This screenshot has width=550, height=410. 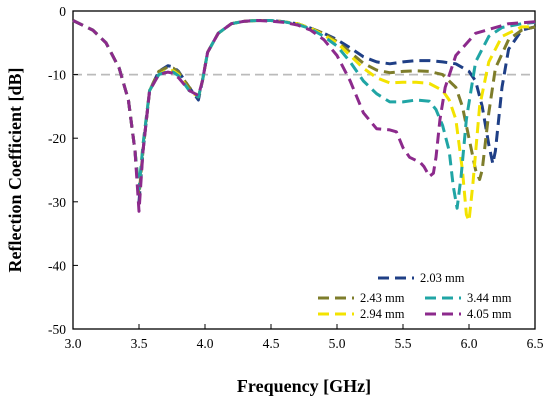 I want to click on legend-label: 4.05 mm, so click(x=489, y=314).